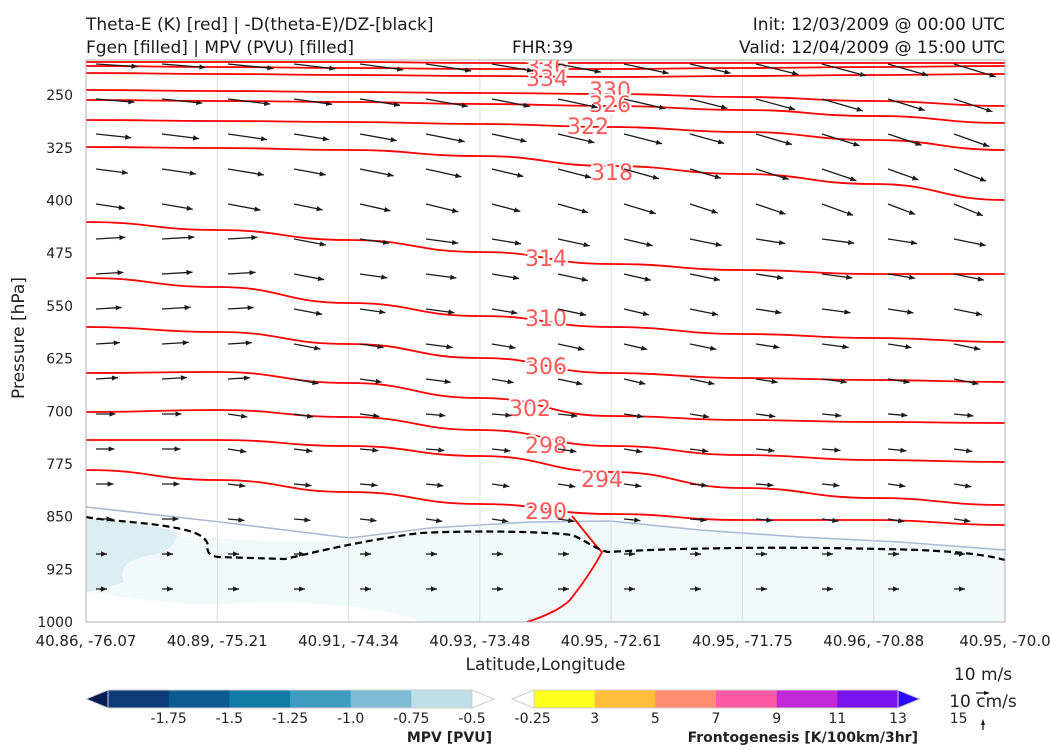 This screenshot has height=750, width=1050. What do you see at coordinates (878, 25) in the screenshot?
I see `init-time: Init: 12/03/2009 @ 00:00 UTC` at bounding box center [878, 25].